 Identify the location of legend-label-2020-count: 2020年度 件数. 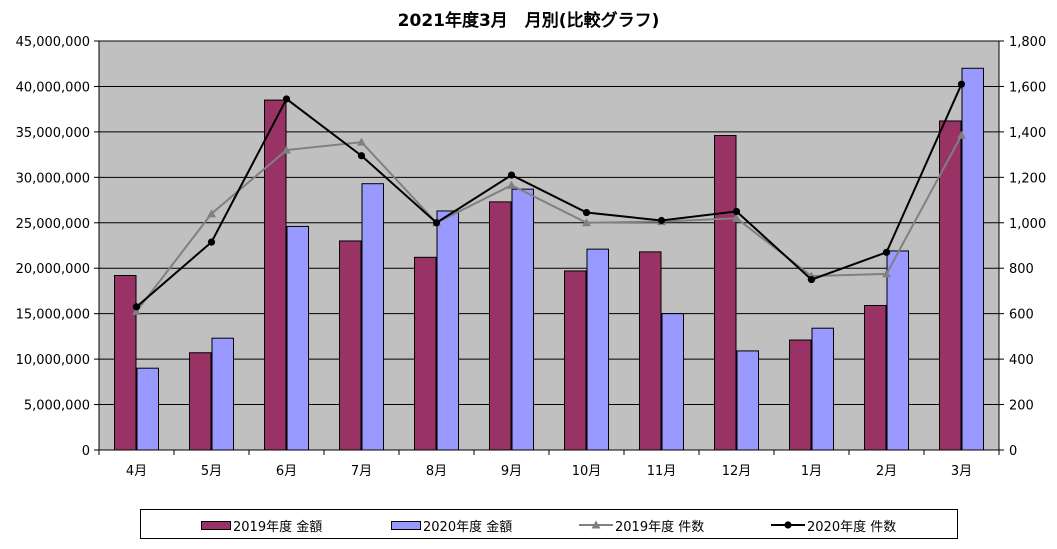
(852, 527).